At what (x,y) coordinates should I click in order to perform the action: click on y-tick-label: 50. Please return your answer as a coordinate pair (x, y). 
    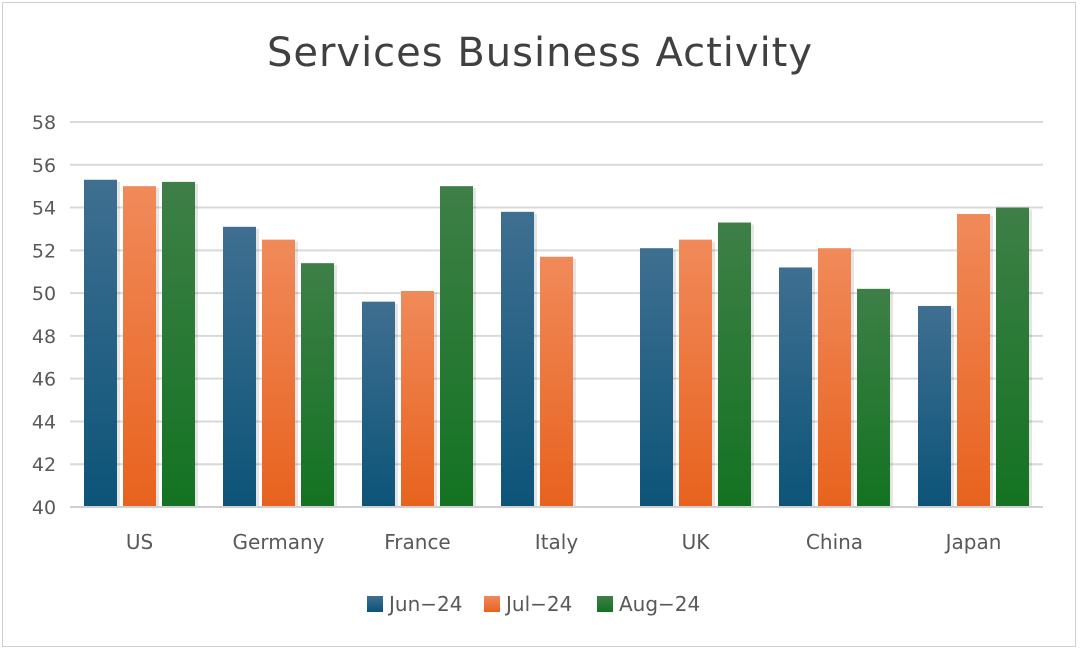
    Looking at the image, I should click on (44, 294).